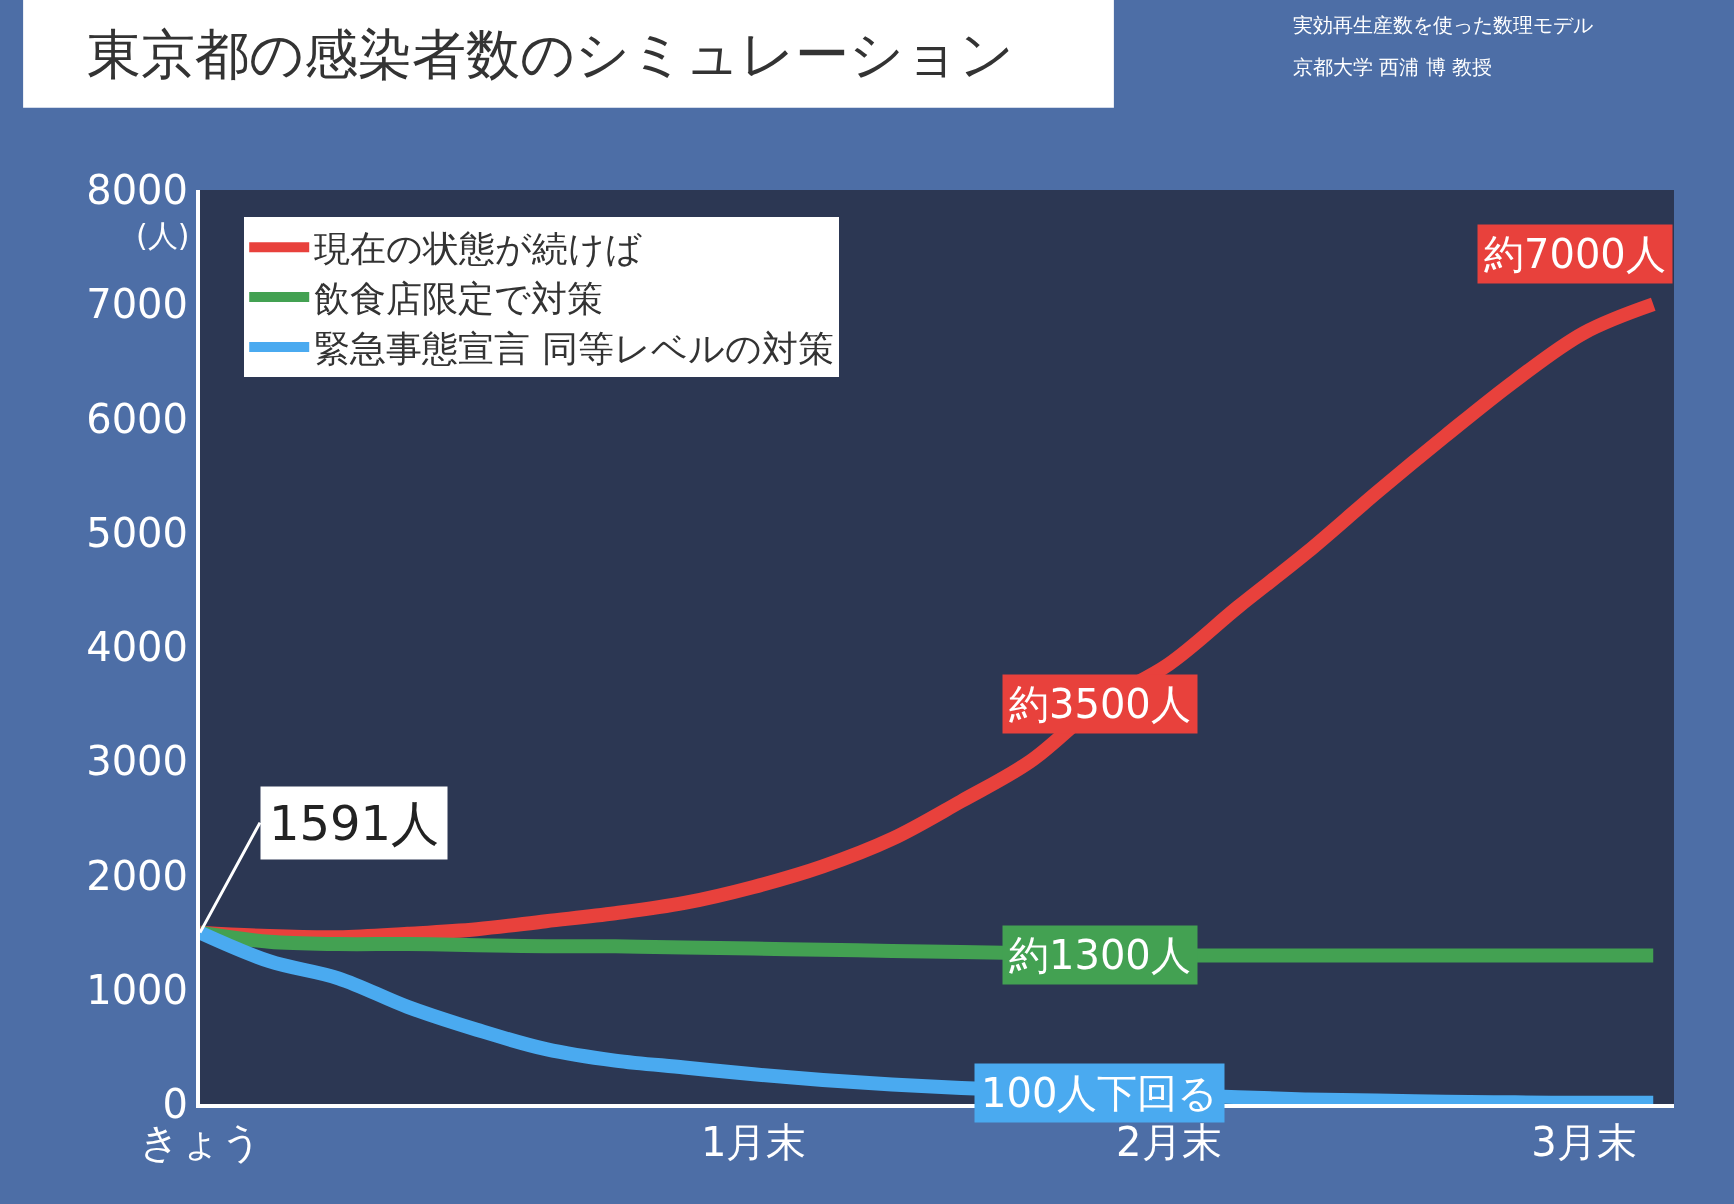 The width and height of the screenshot is (1734, 1204). Describe the element at coordinates (137, 875) in the screenshot. I see `y-tick-label: 2000` at that location.